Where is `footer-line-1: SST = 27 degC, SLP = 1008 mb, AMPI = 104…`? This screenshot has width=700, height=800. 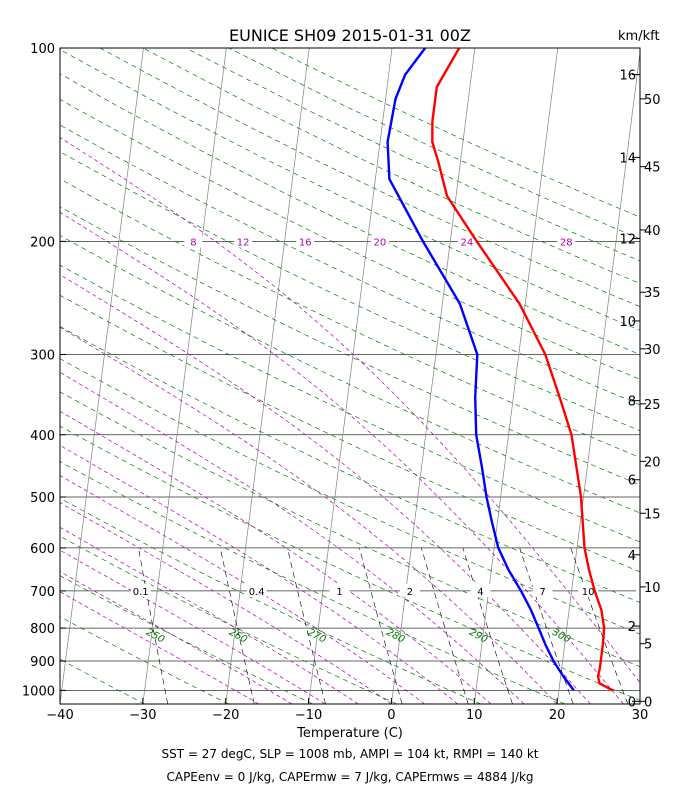
footer-line-1: SST = 27 degC, SLP = 1008 mb, AMPI = 104… is located at coordinates (349, 754).